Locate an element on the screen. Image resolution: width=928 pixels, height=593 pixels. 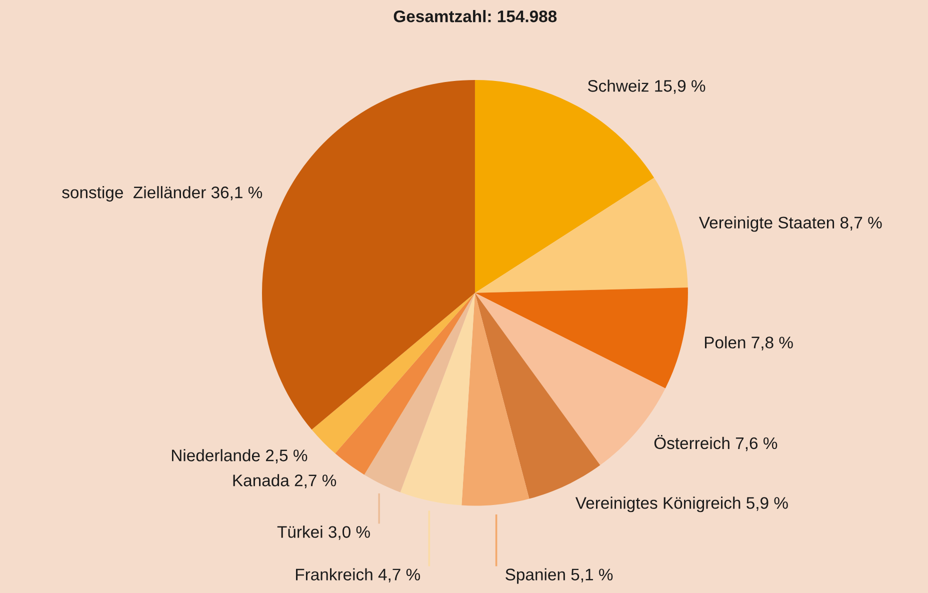
chart-title: Gesamtzahl: 154.988 is located at coordinates (475, 16).